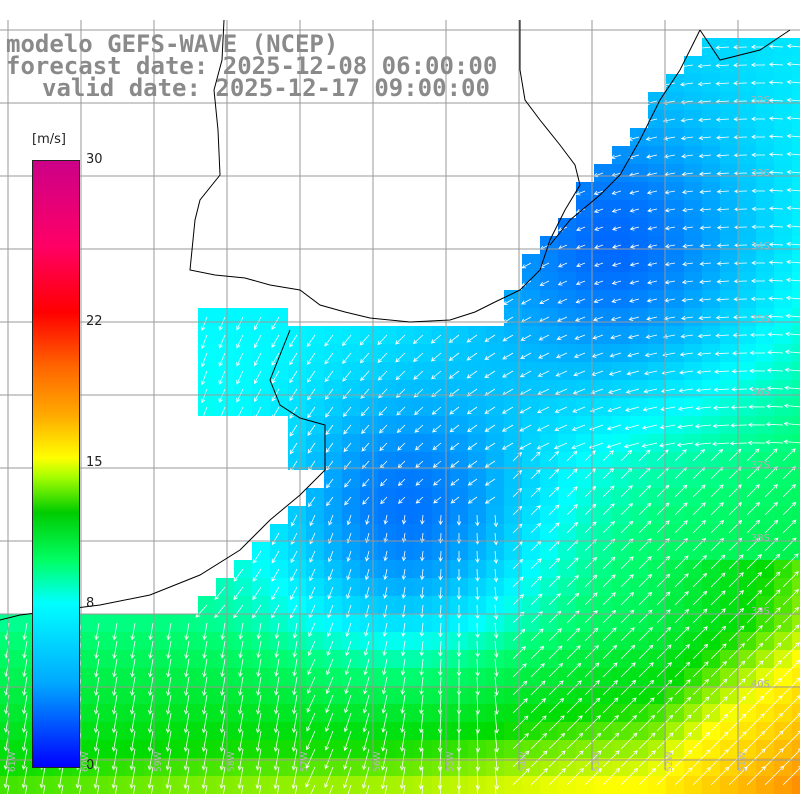 Image resolution: width=800 pixels, height=800 pixels. Describe the element at coordinates (94, 321) in the screenshot. I see `colorbar-tick-label: 22` at that location.